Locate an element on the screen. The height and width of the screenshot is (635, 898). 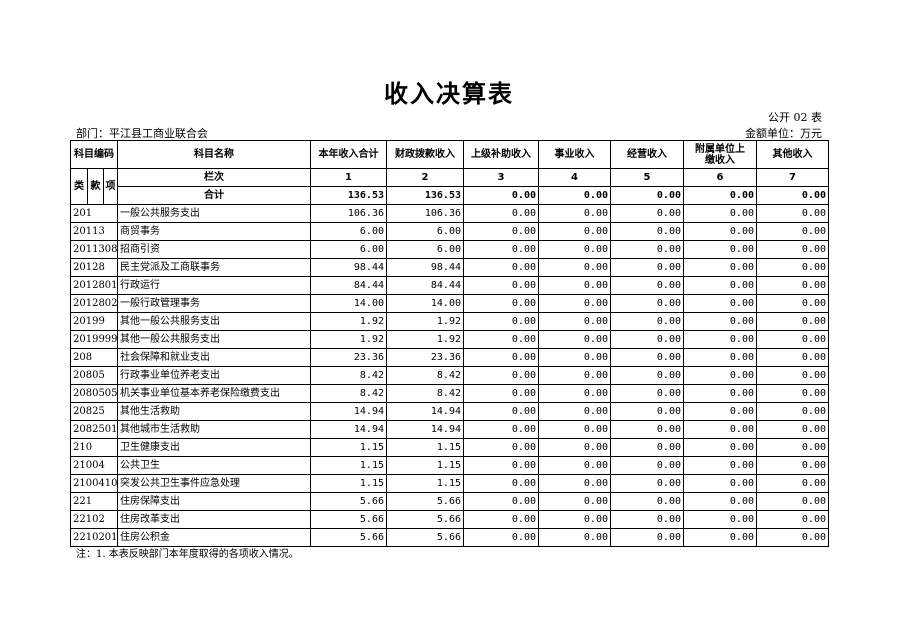
subject-name: 社会保障和就业支出 is located at coordinates (214, 357).